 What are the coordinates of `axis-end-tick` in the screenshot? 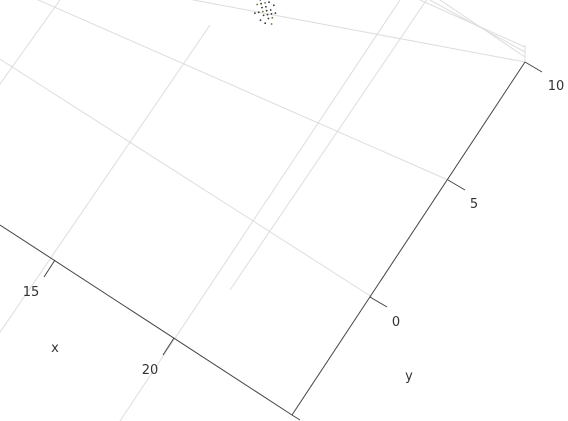 It's located at (296, 417).